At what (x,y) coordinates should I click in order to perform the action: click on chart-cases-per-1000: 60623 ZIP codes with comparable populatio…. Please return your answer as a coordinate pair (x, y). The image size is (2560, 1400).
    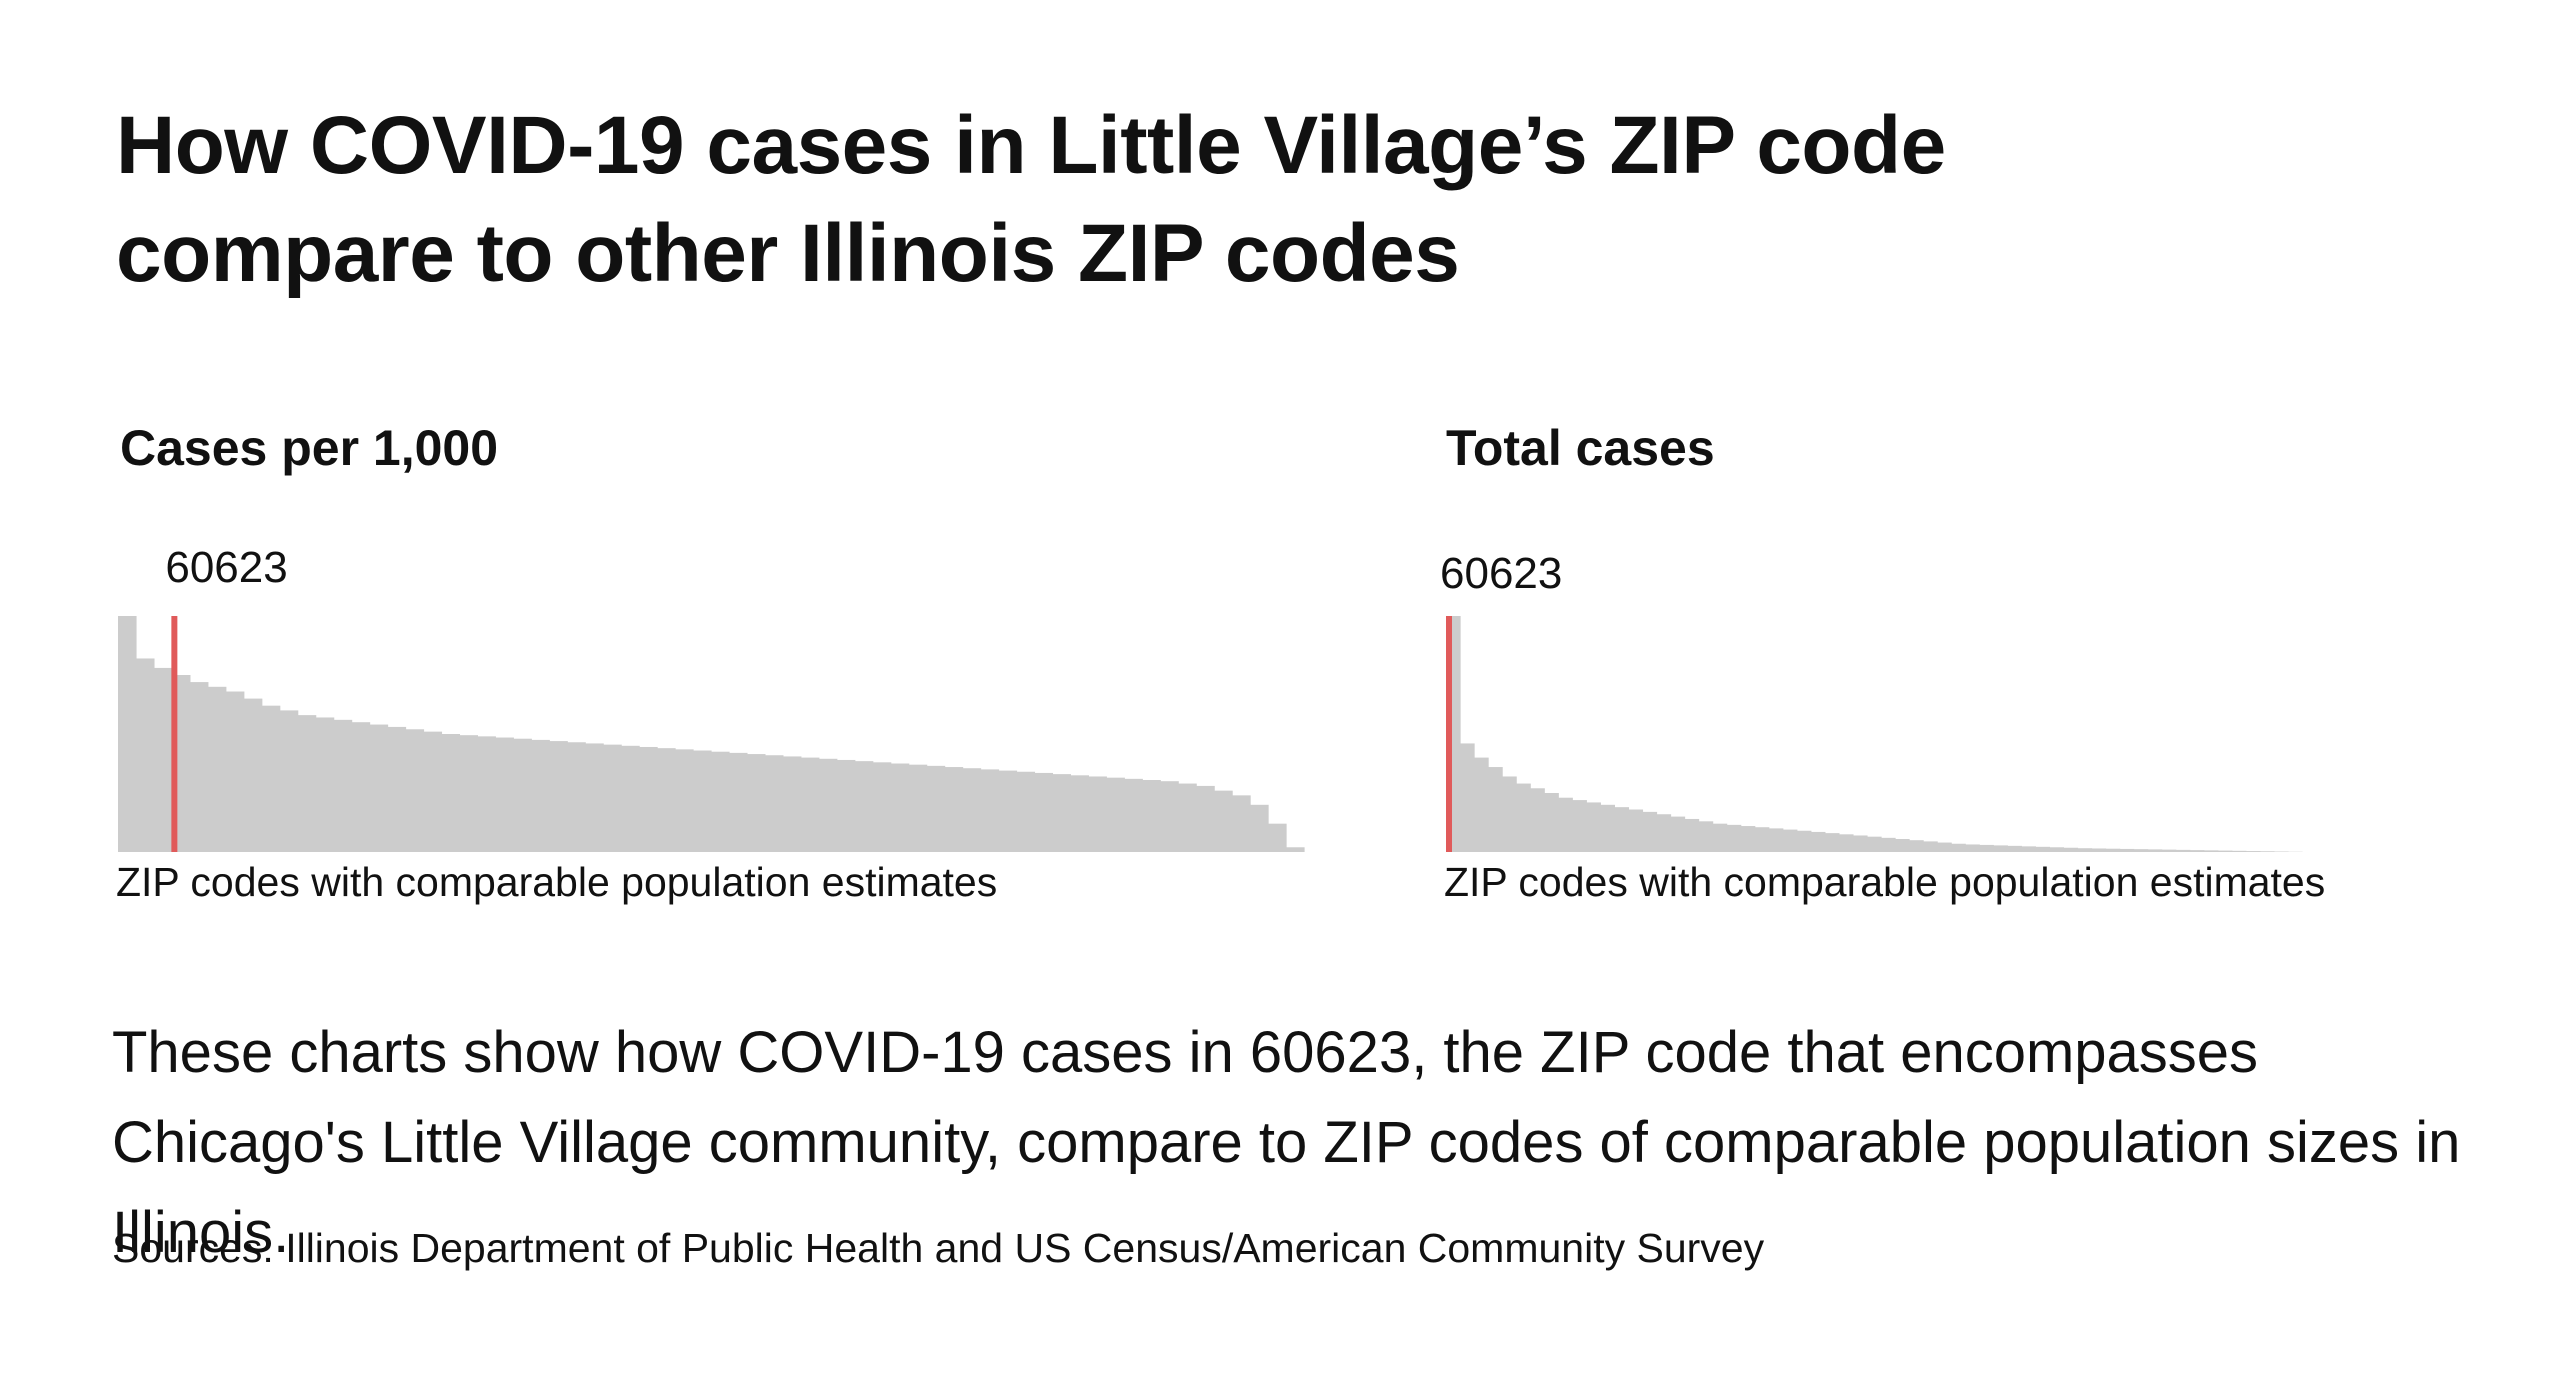
    Looking at the image, I should click on (710, 724).